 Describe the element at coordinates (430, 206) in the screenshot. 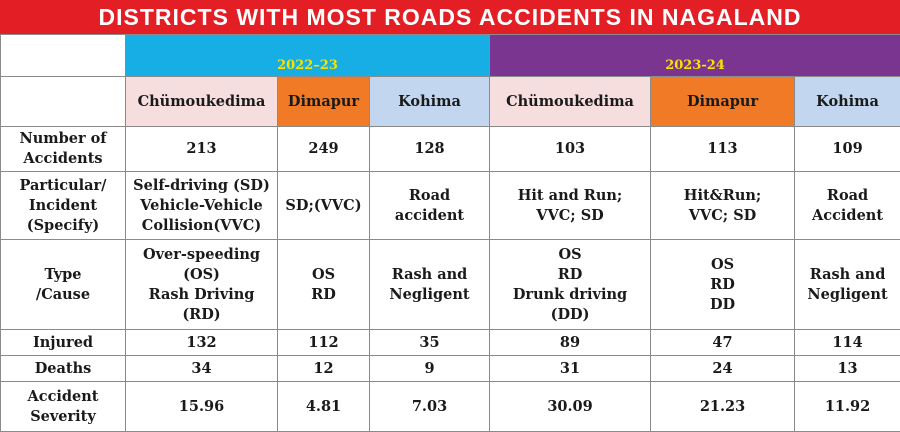

I see `table-cell: Road accident` at that location.